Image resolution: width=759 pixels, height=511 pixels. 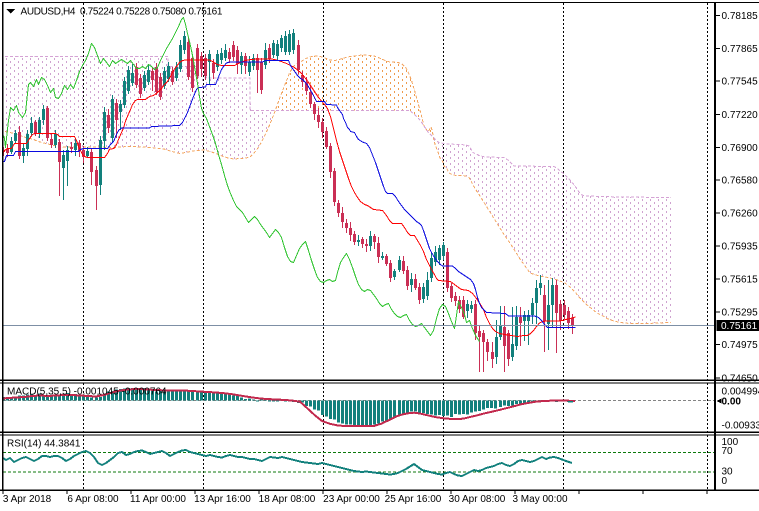 I want to click on svg-text: 25 Apr 16:00, so click(x=413, y=499).